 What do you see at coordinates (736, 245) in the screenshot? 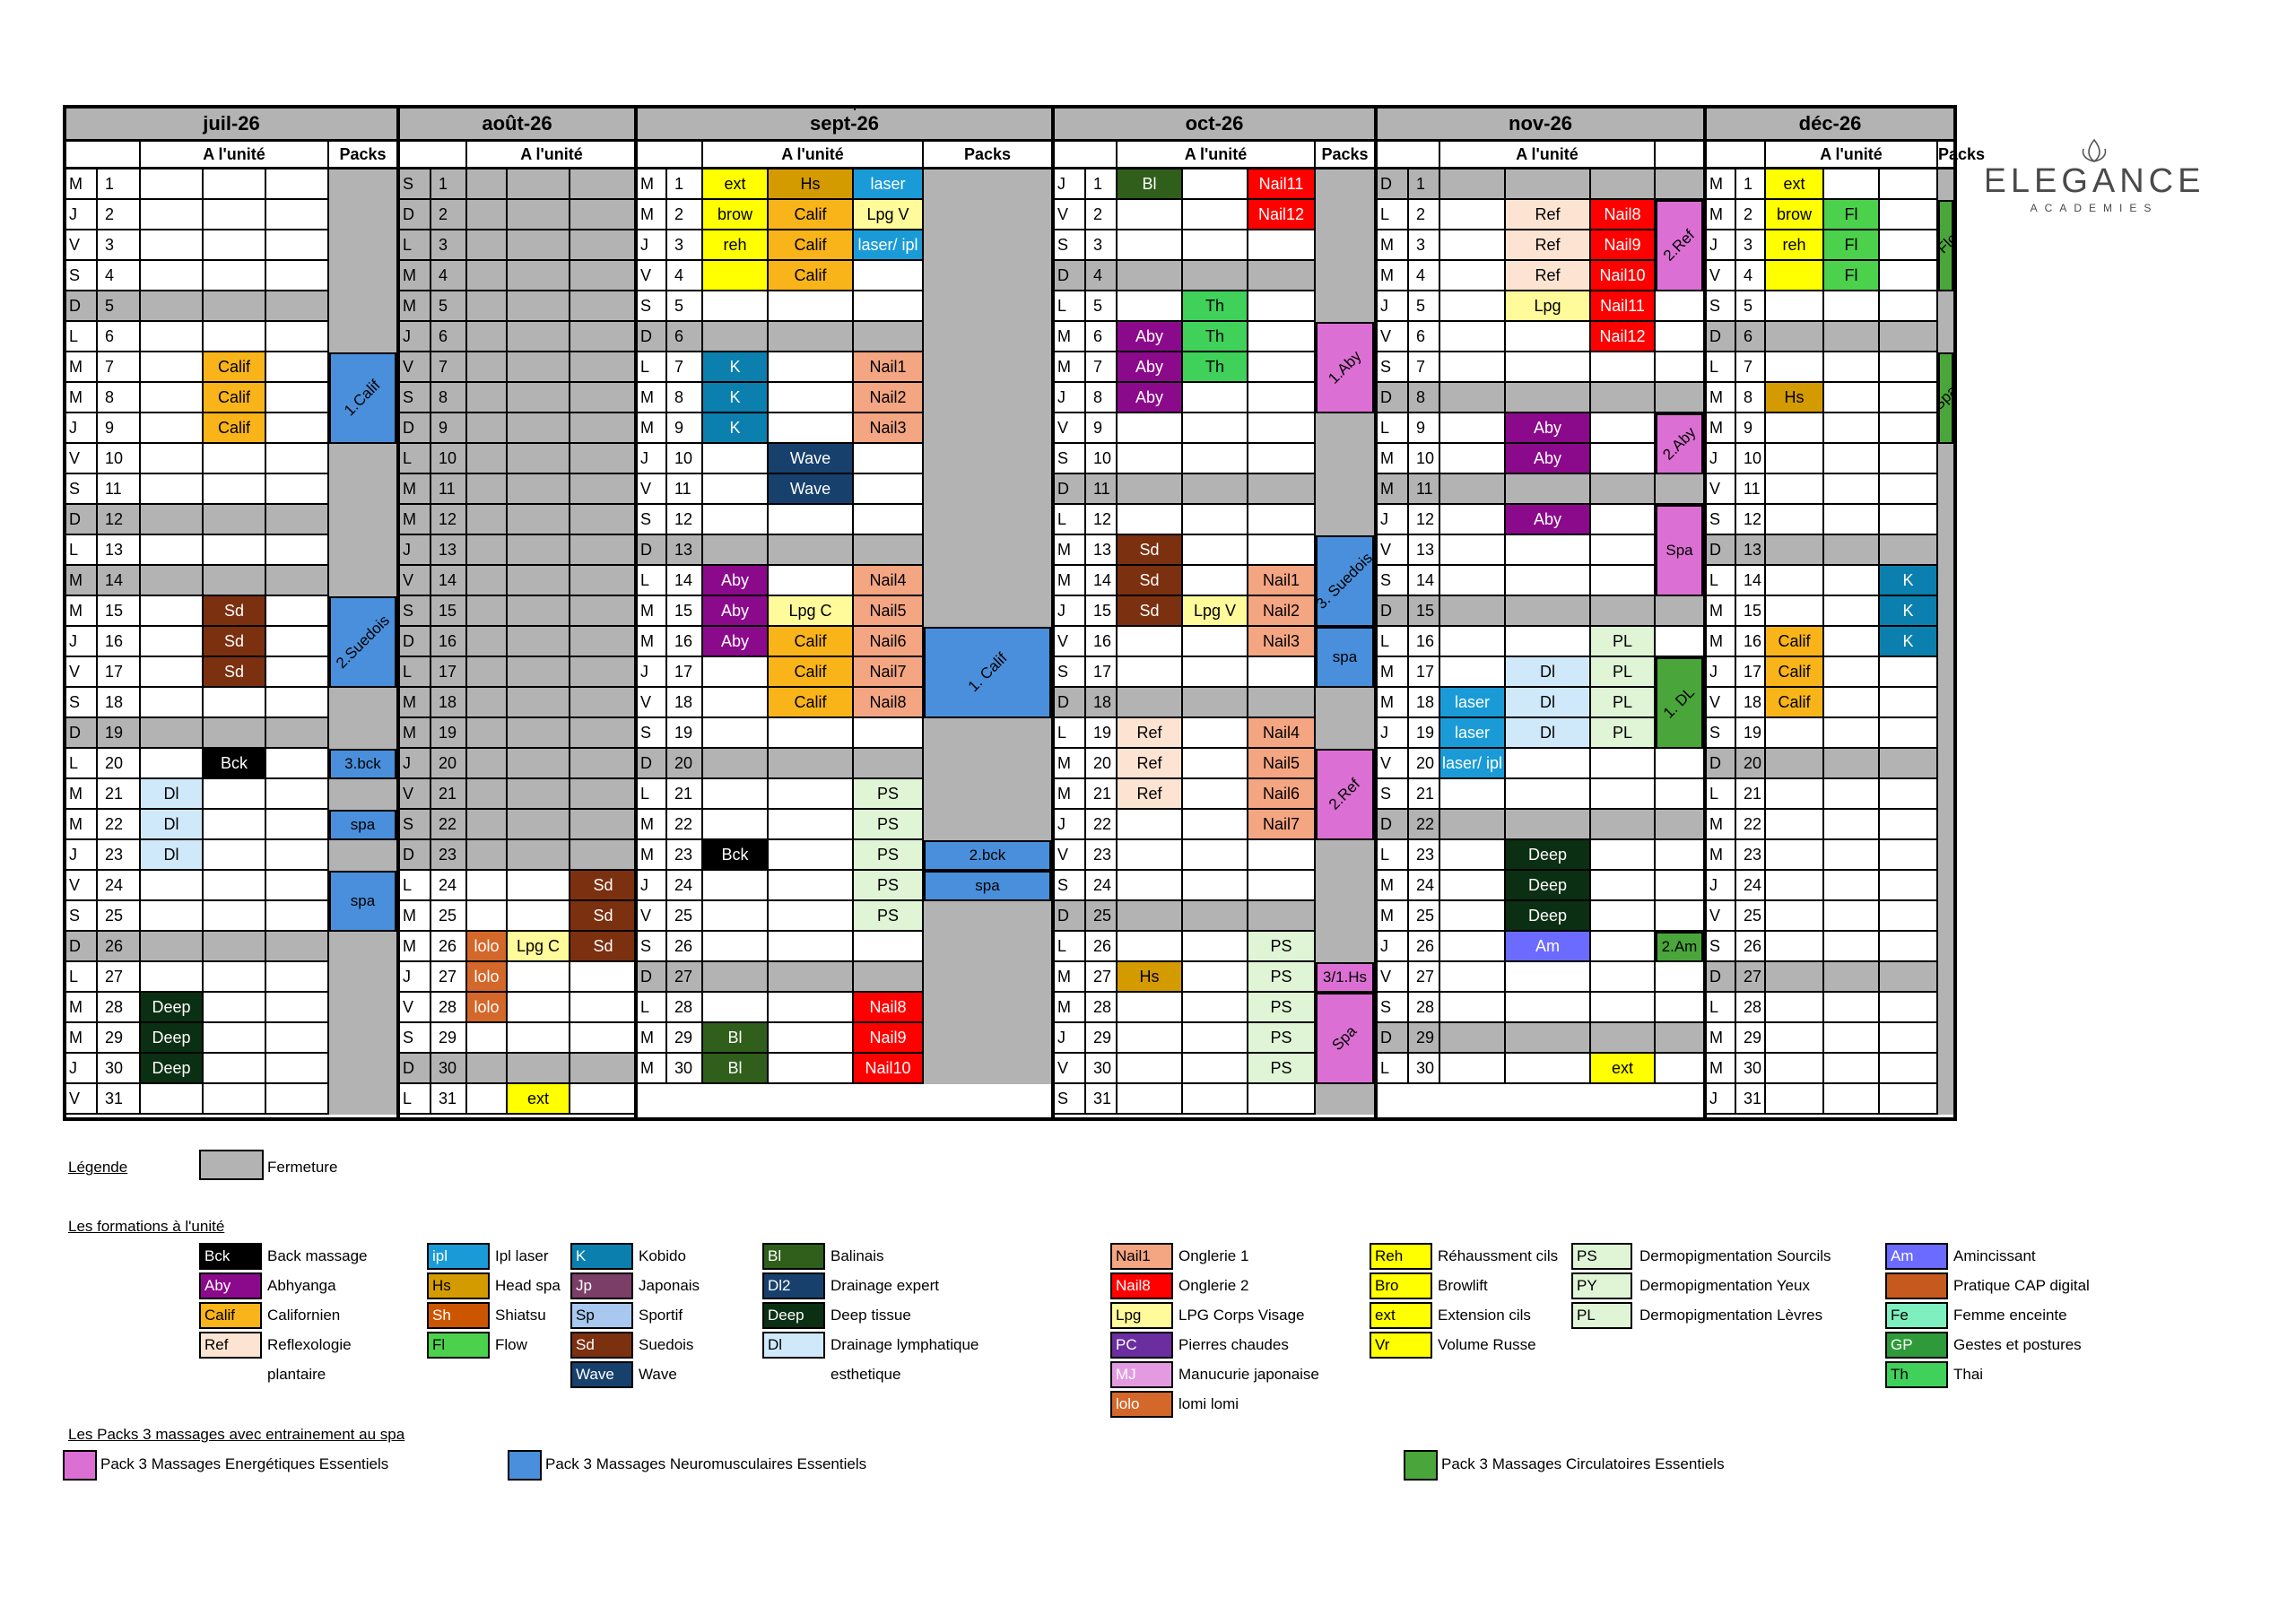
I see `session-reh: reh` at bounding box center [736, 245].